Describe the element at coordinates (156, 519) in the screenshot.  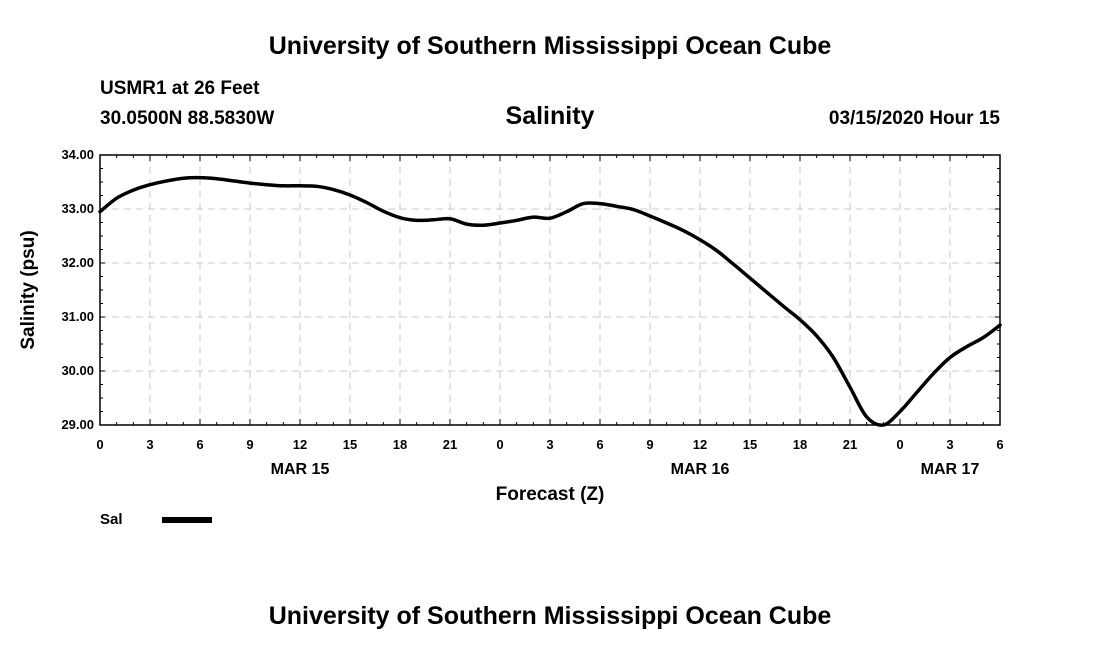
I see `legend: Sal` at that location.